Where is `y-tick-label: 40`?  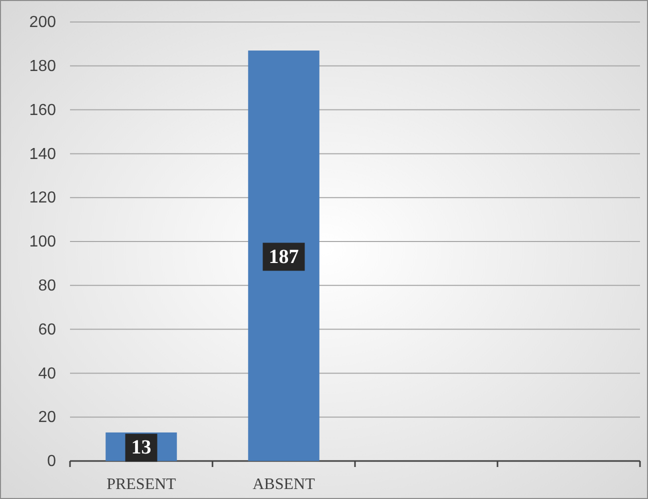
y-tick-label: 40 is located at coordinates (47, 373).